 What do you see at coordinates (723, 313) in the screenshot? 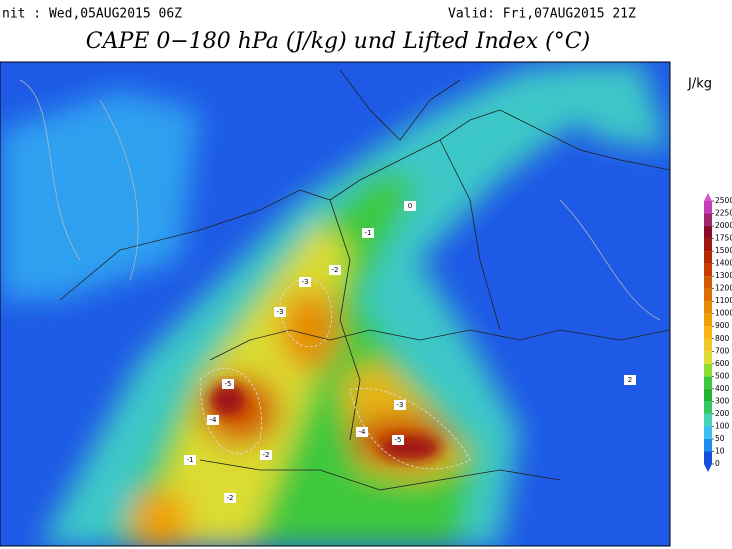
I see `colorbar-label: 1000` at bounding box center [723, 313].